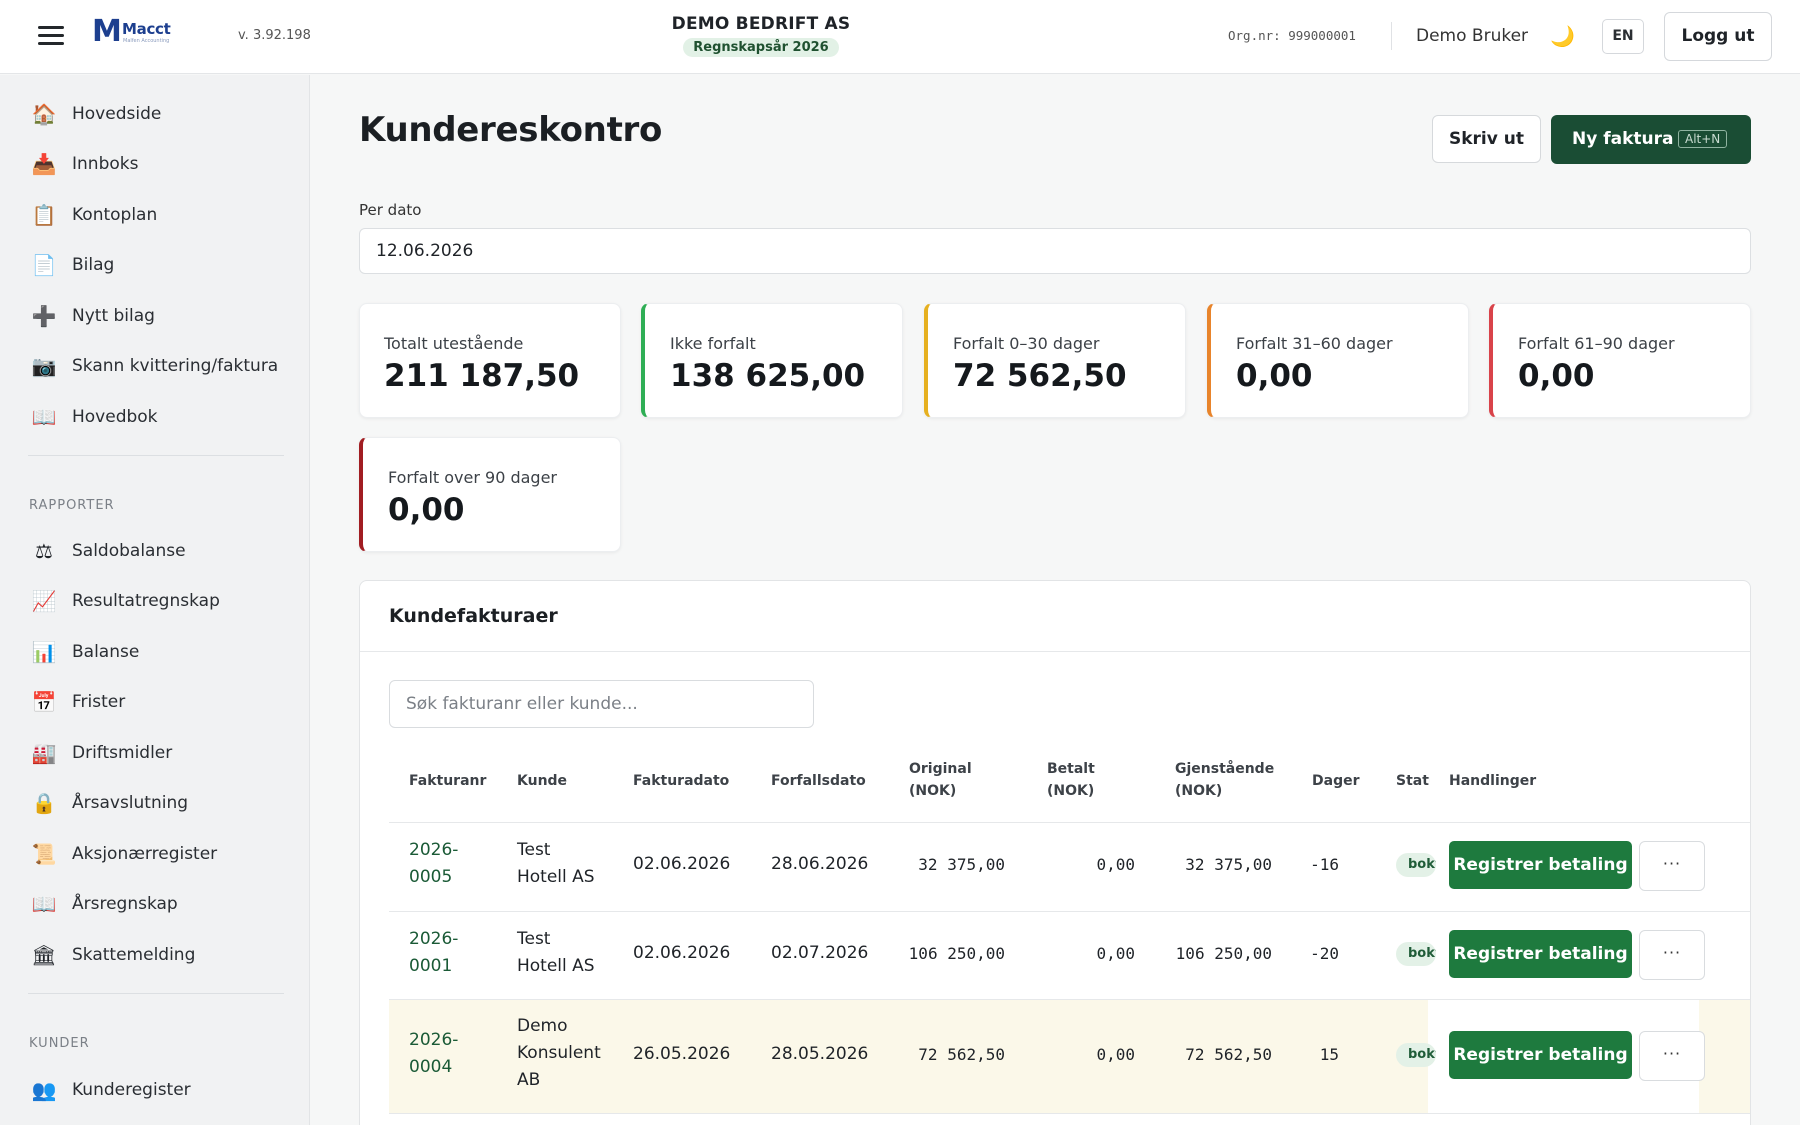 This screenshot has height=1125, width=1800. What do you see at coordinates (490, 360) in the screenshot?
I see `summary-card-total: Totalt utestående 211 187,50` at bounding box center [490, 360].